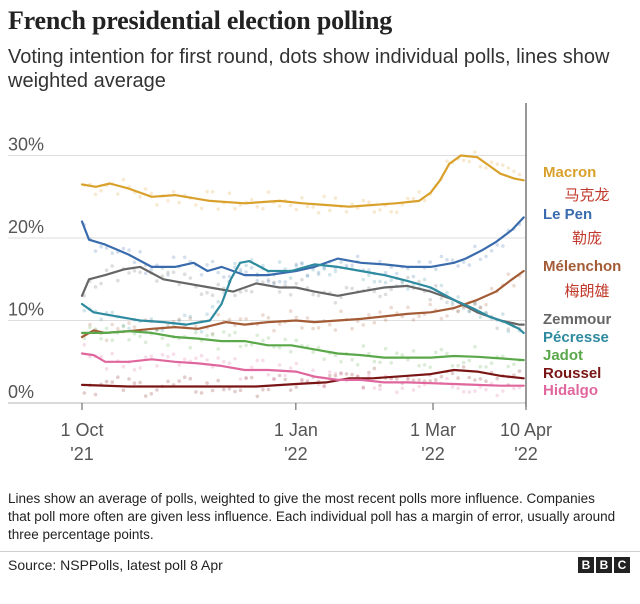 This screenshot has width=640, height=604. What do you see at coordinates (526, 430) in the screenshot?
I see `x-tick-label: 10 Apr` at bounding box center [526, 430].